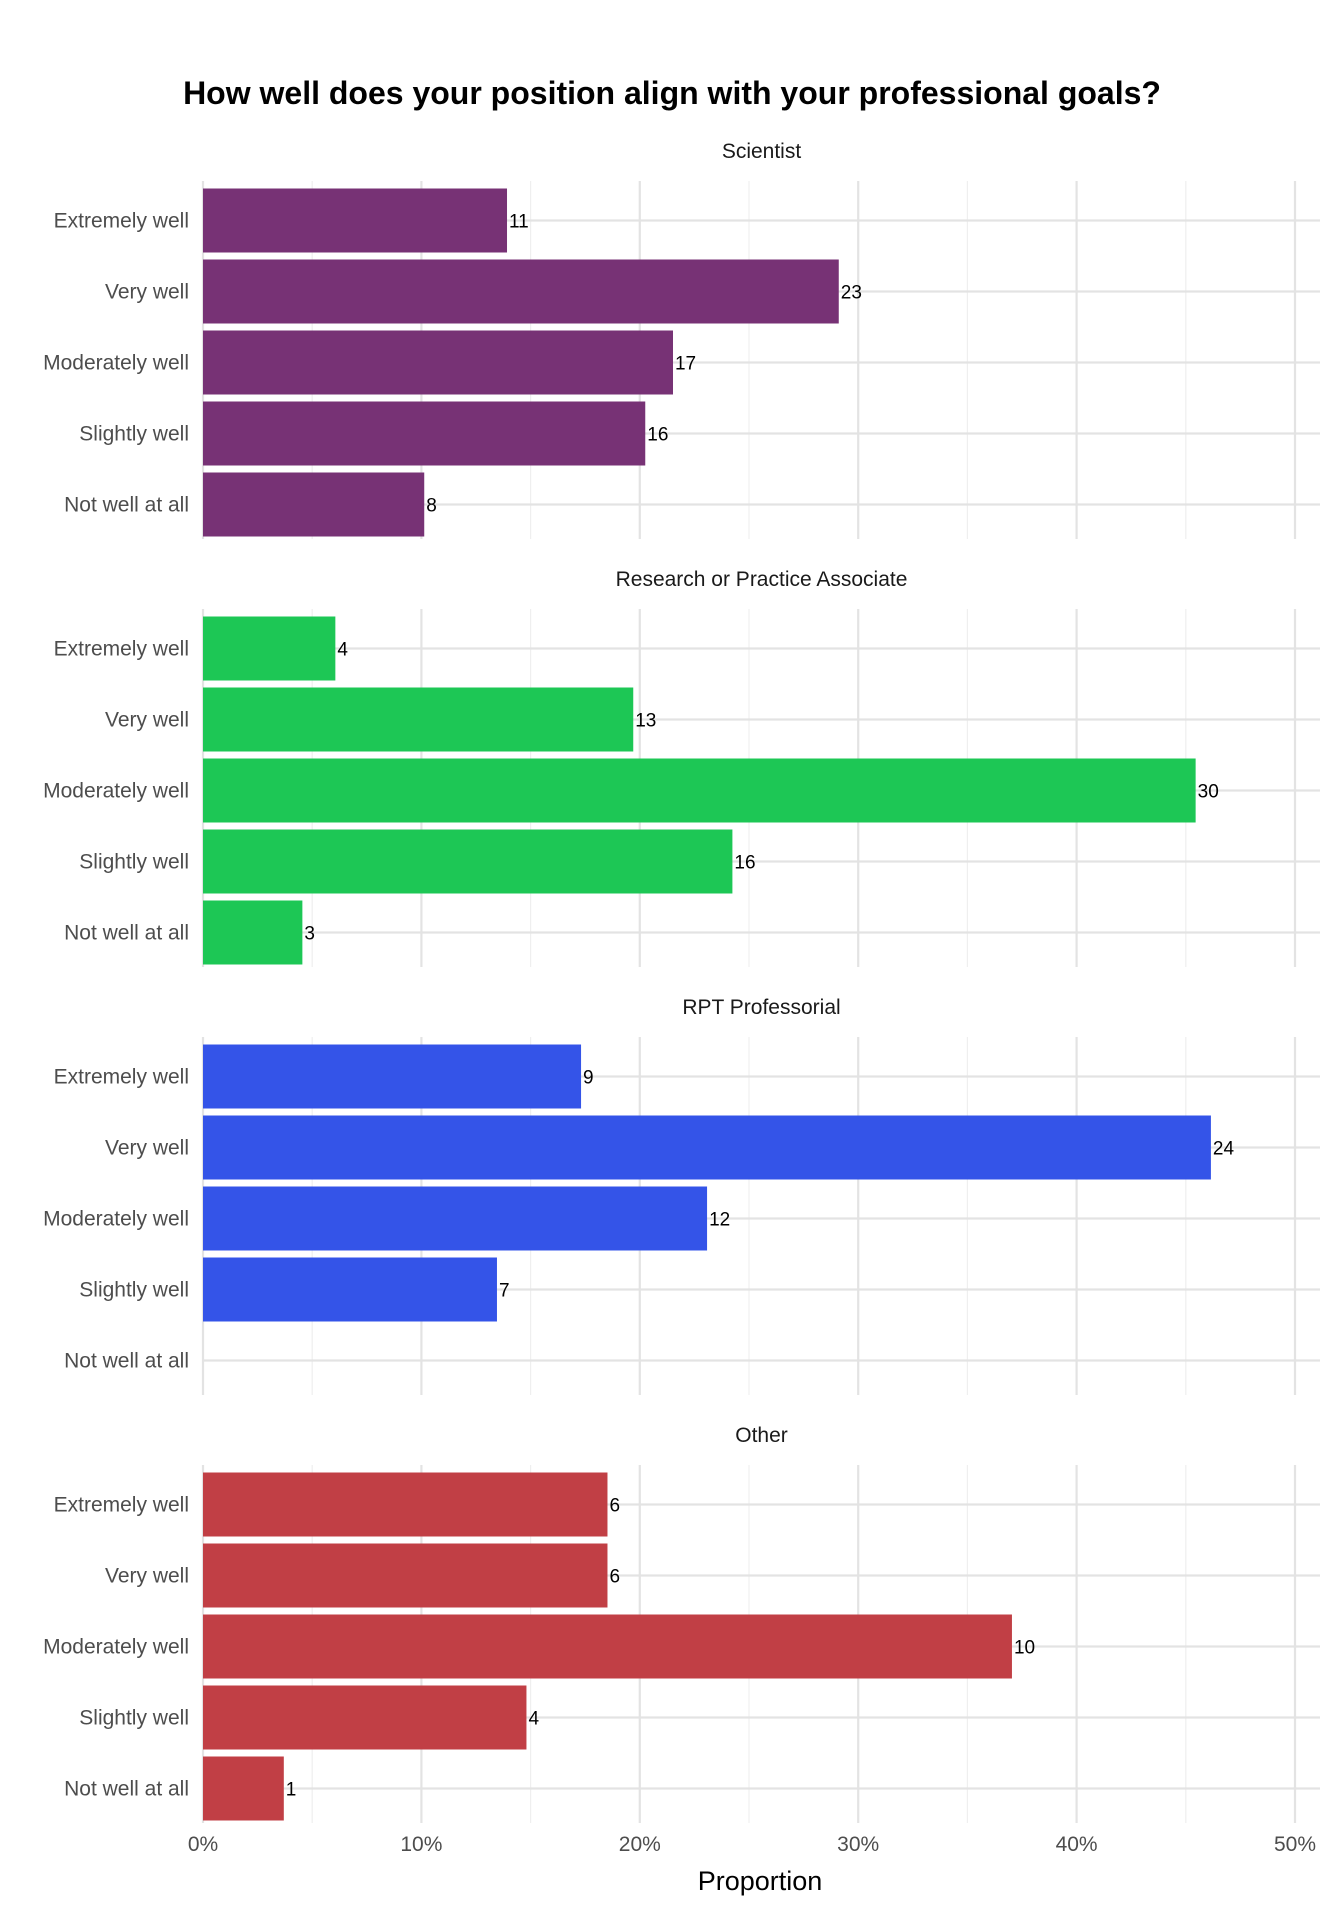 The width and height of the screenshot is (1344, 1920). I want to click on bar-value-label: 24, so click(1224, 1149).